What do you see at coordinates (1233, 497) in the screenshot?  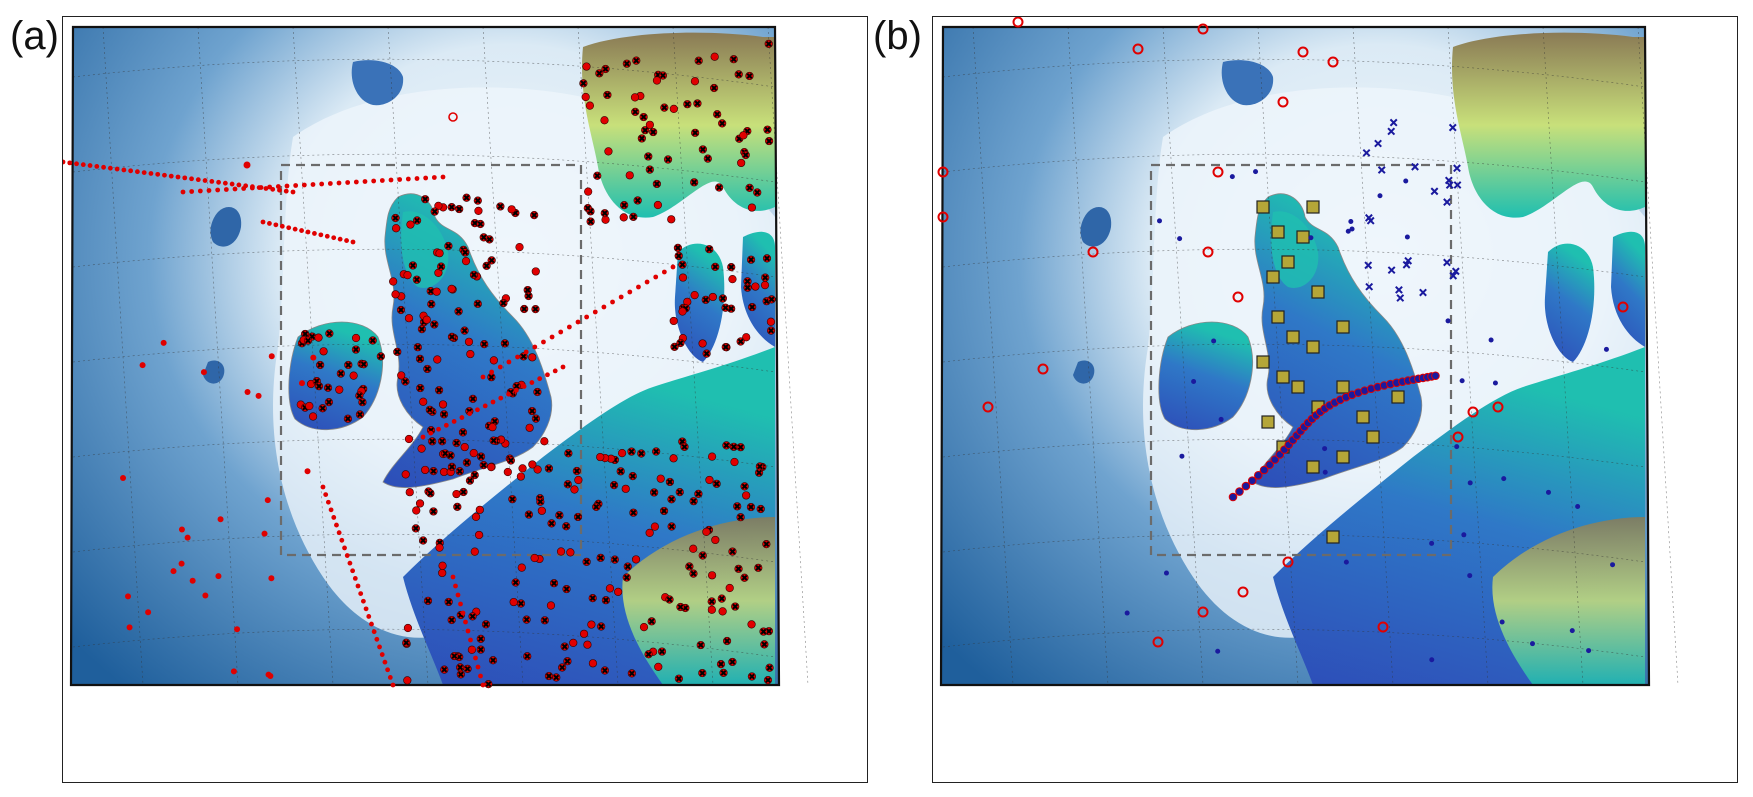 I see `coastal-blue-marker` at bounding box center [1233, 497].